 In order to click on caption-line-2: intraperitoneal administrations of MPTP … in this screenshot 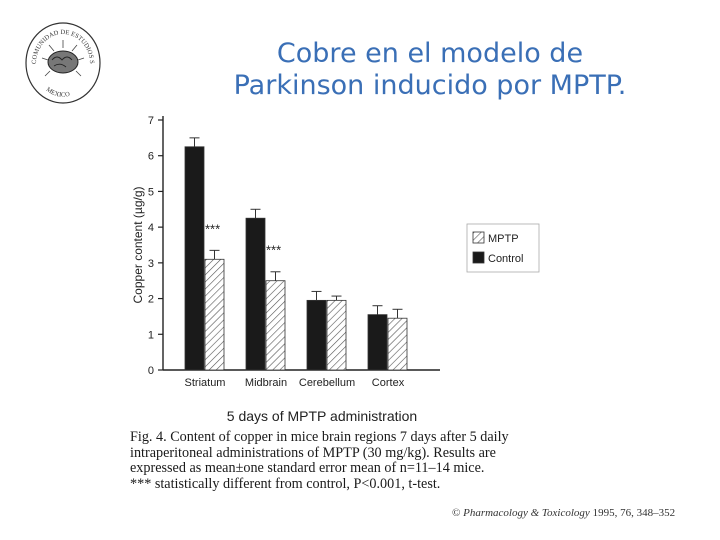, I will do `click(313, 452)`.